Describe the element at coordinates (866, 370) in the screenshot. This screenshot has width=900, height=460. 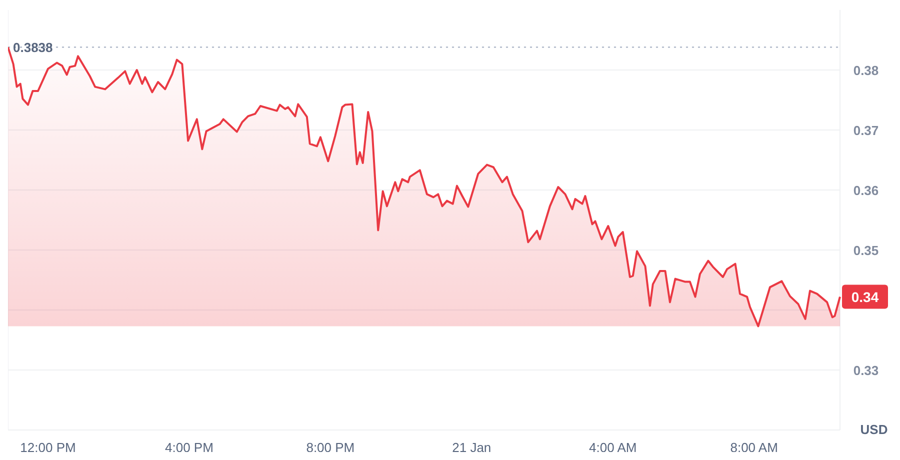
I see `y-tick-label: 0.33` at that location.